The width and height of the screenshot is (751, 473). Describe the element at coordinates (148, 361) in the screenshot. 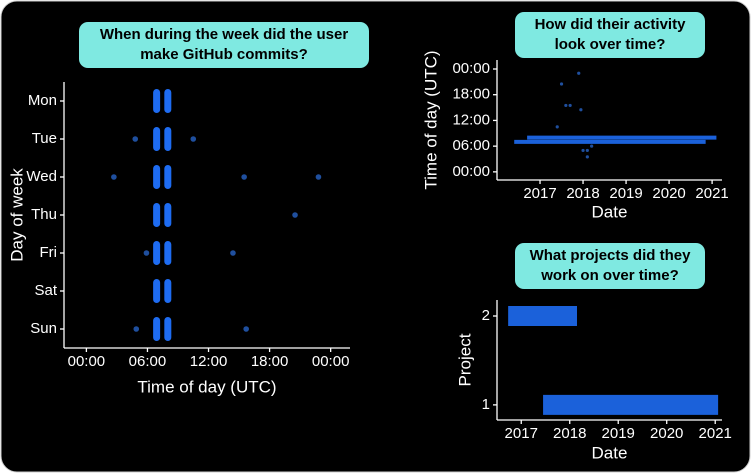

I see `x-tick-label: 06:00` at that location.